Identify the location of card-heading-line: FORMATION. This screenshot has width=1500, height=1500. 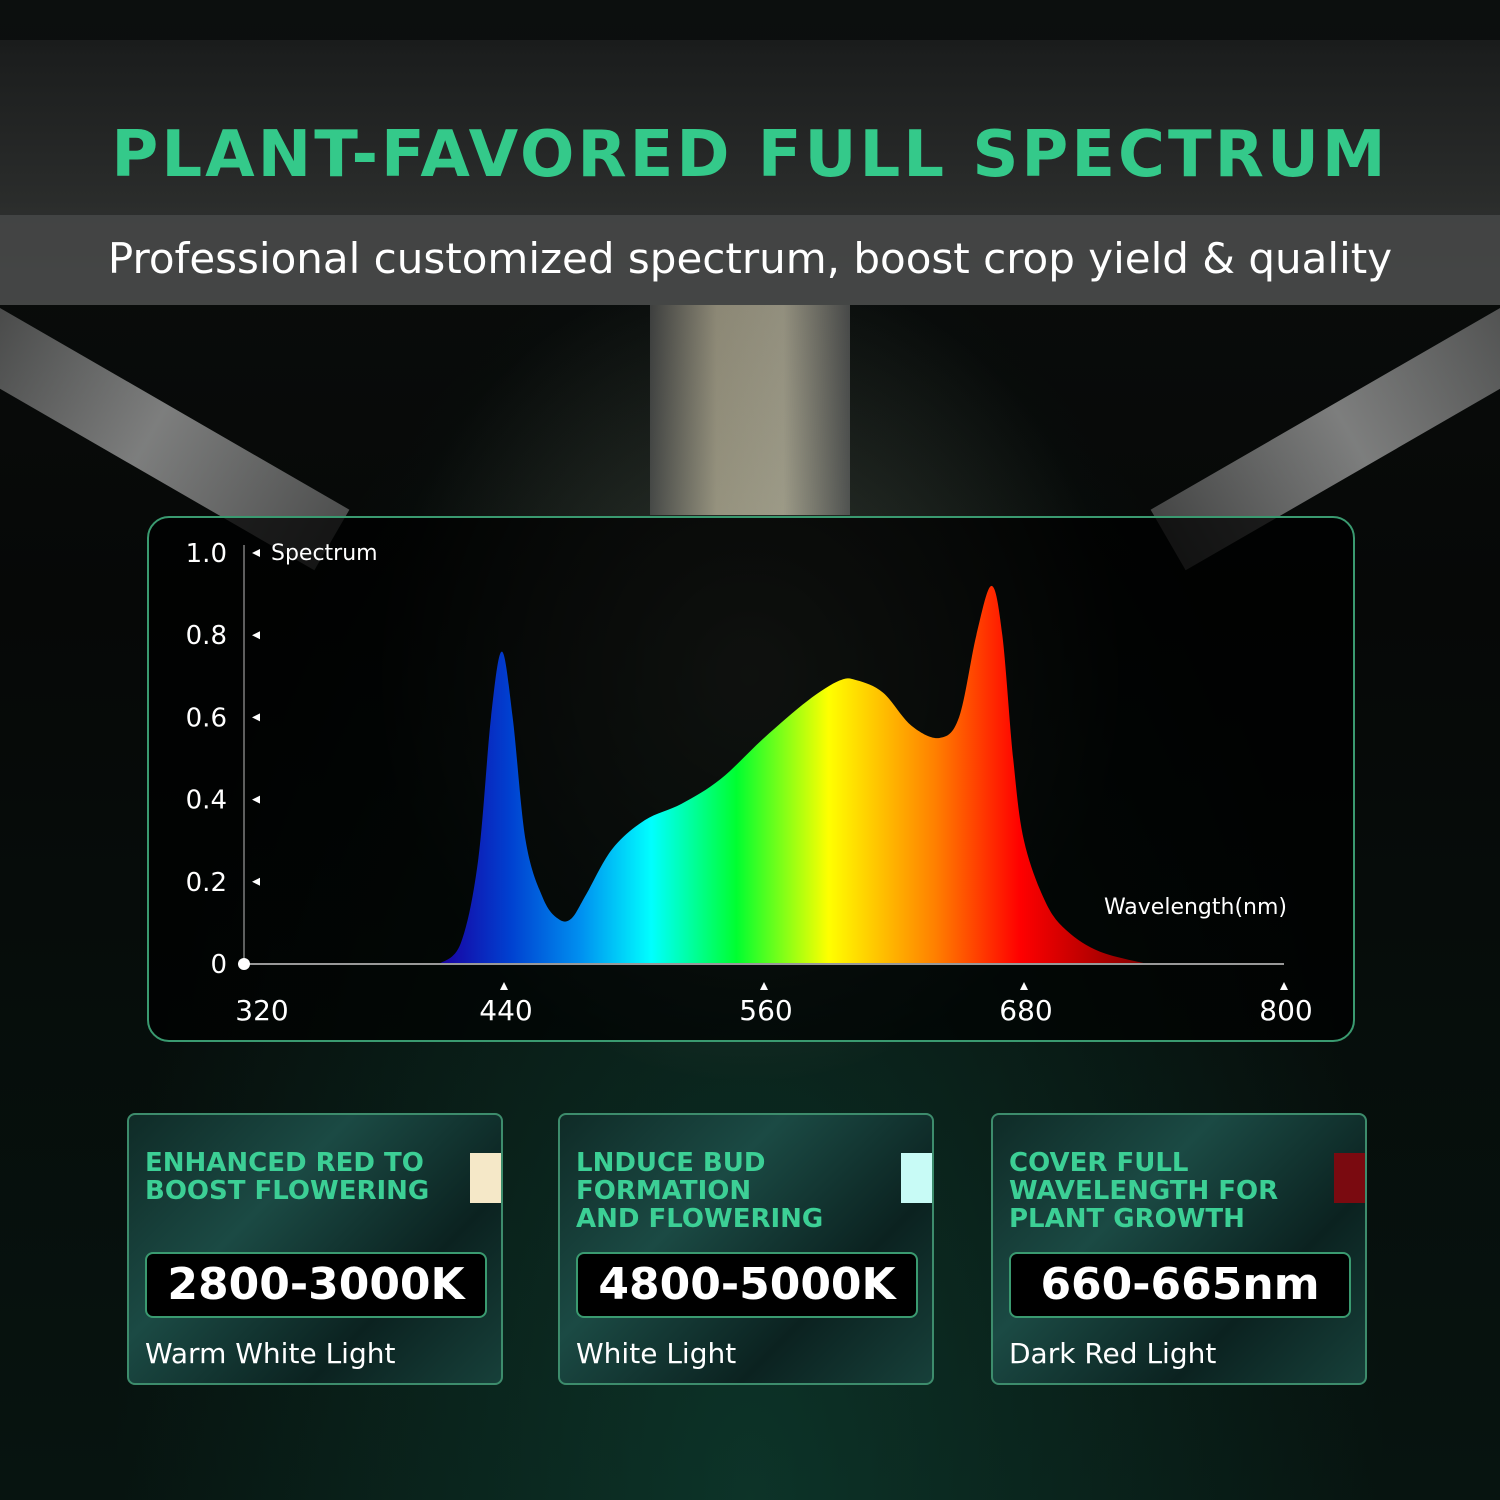
(664, 1191).